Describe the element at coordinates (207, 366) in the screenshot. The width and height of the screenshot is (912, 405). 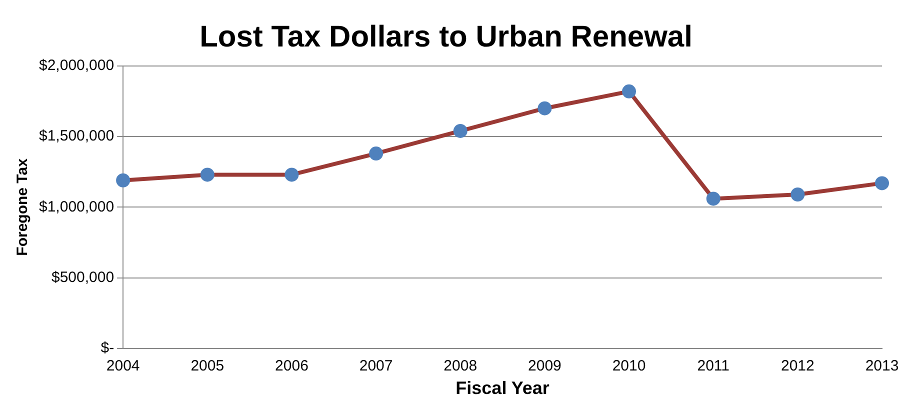
I see `x-tick-label: 2005` at that location.